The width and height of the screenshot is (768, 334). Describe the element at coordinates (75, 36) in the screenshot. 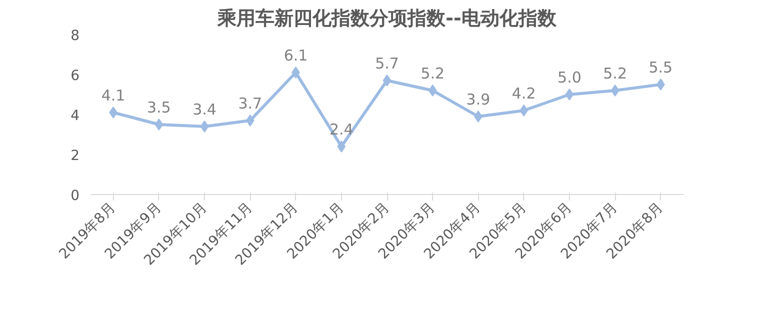

I see `y-tick-label: 8` at that location.